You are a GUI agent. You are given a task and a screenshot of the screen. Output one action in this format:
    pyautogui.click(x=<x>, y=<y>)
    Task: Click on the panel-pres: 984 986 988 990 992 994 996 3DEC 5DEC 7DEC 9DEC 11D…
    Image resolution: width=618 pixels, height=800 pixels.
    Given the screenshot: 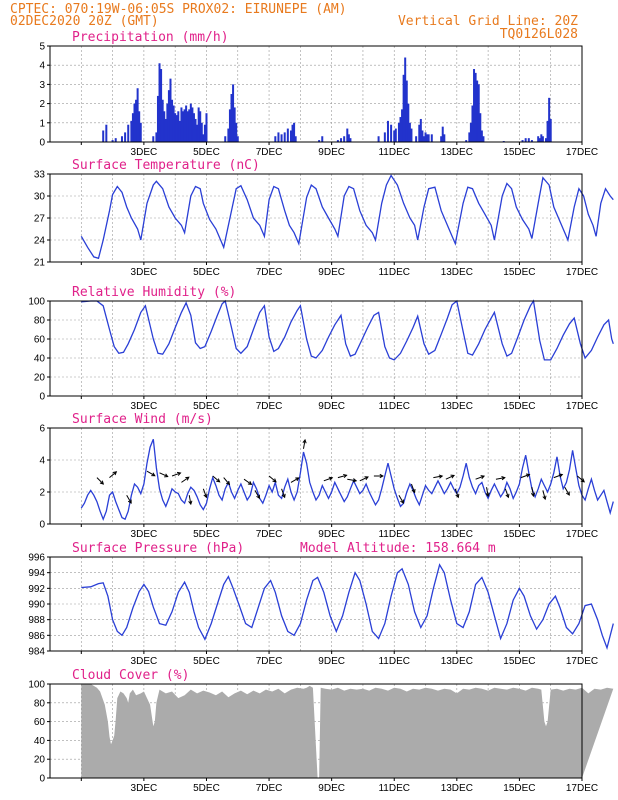 What is the action you would take?
    pyautogui.click(x=321, y=604)
    